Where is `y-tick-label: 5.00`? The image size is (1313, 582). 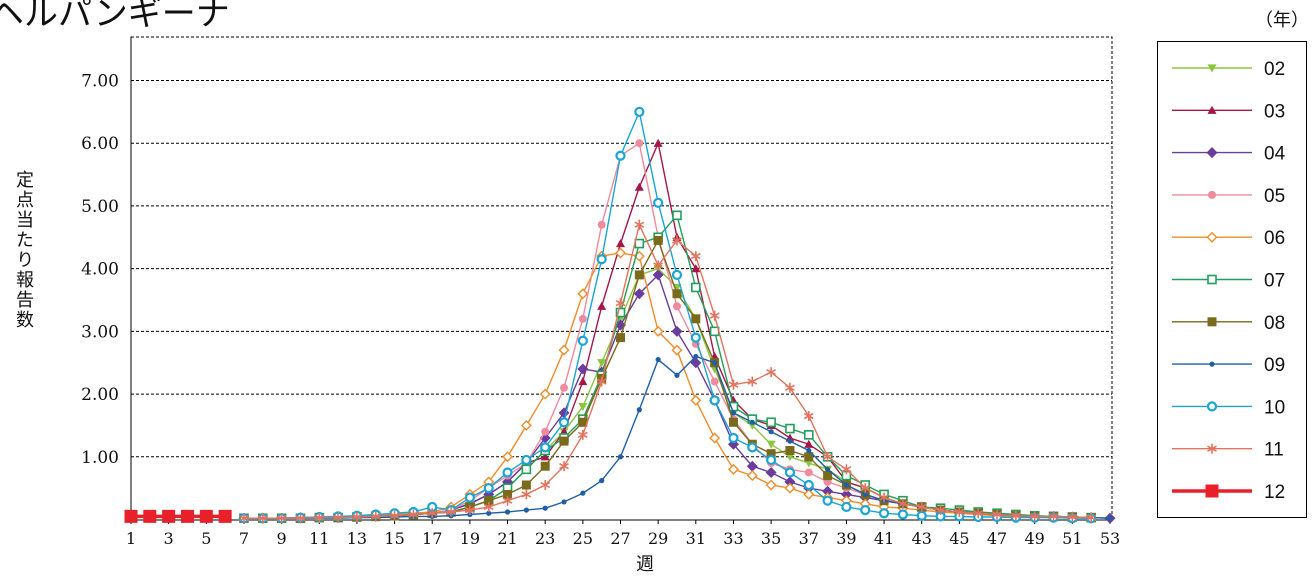
y-tick-label: 5.00 is located at coordinates (100, 207).